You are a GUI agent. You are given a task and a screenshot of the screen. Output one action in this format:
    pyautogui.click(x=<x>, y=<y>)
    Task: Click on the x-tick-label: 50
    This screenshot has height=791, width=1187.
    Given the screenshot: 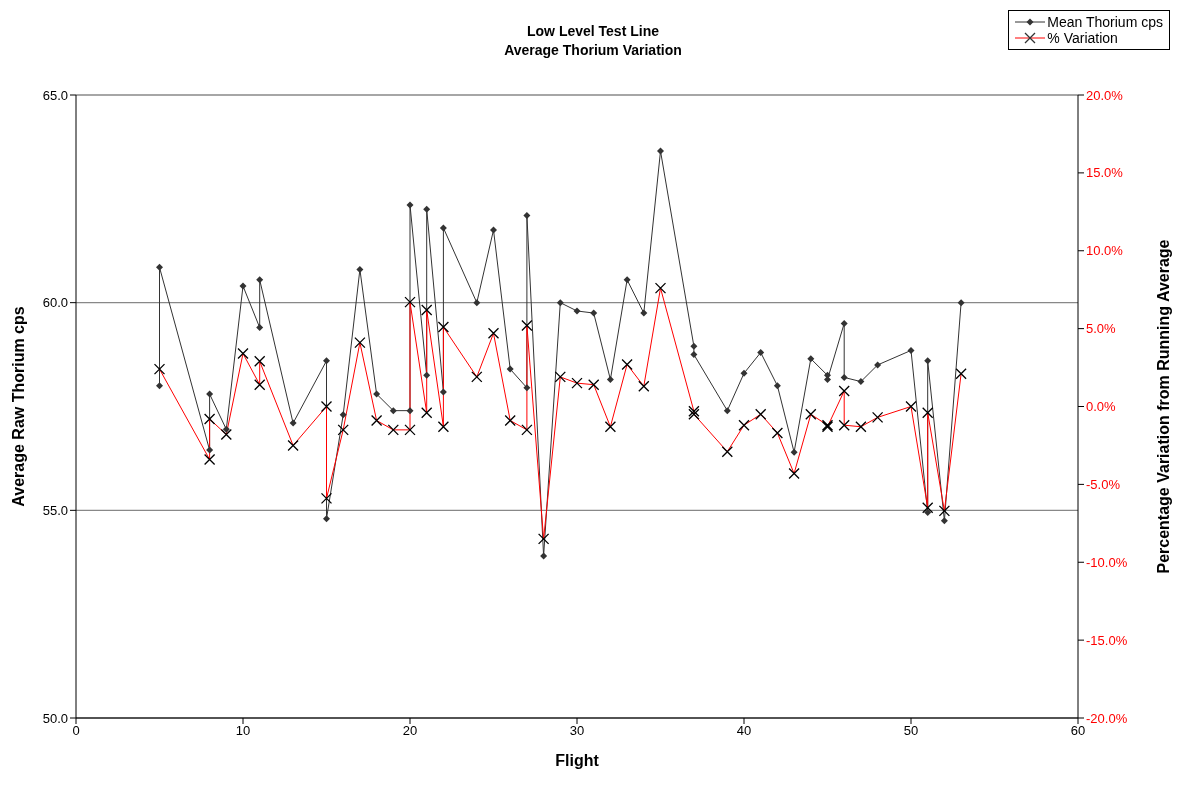 What is the action you would take?
    pyautogui.click(x=911, y=731)
    